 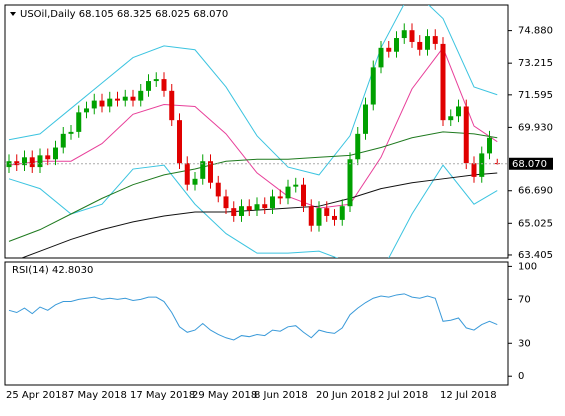 I want to click on y-tick-label: 70, so click(x=524, y=299).